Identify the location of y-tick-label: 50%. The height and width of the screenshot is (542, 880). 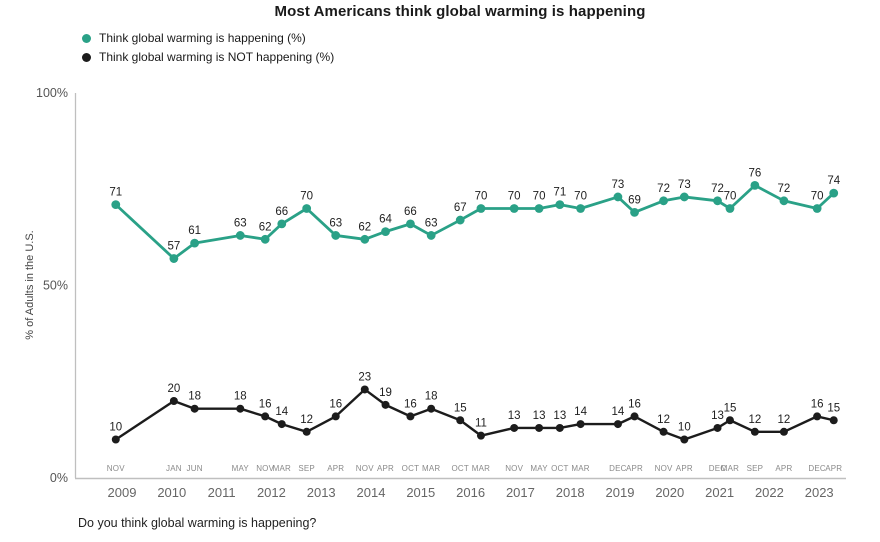
(55, 286).